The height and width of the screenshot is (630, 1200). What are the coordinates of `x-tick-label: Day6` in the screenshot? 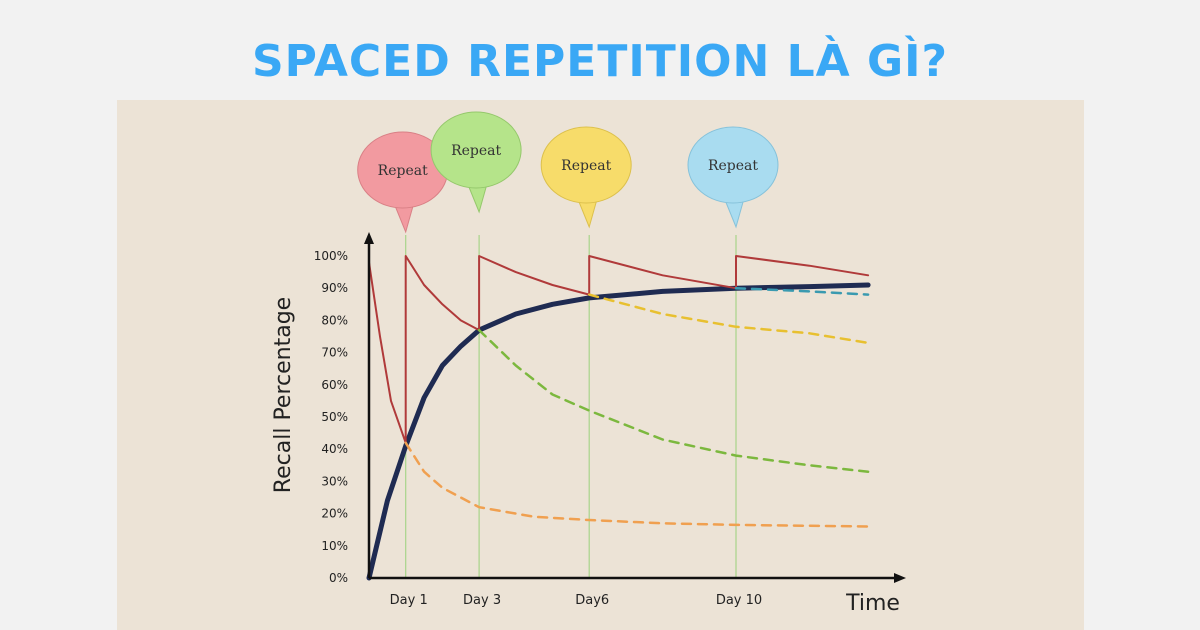 It's located at (592, 600).